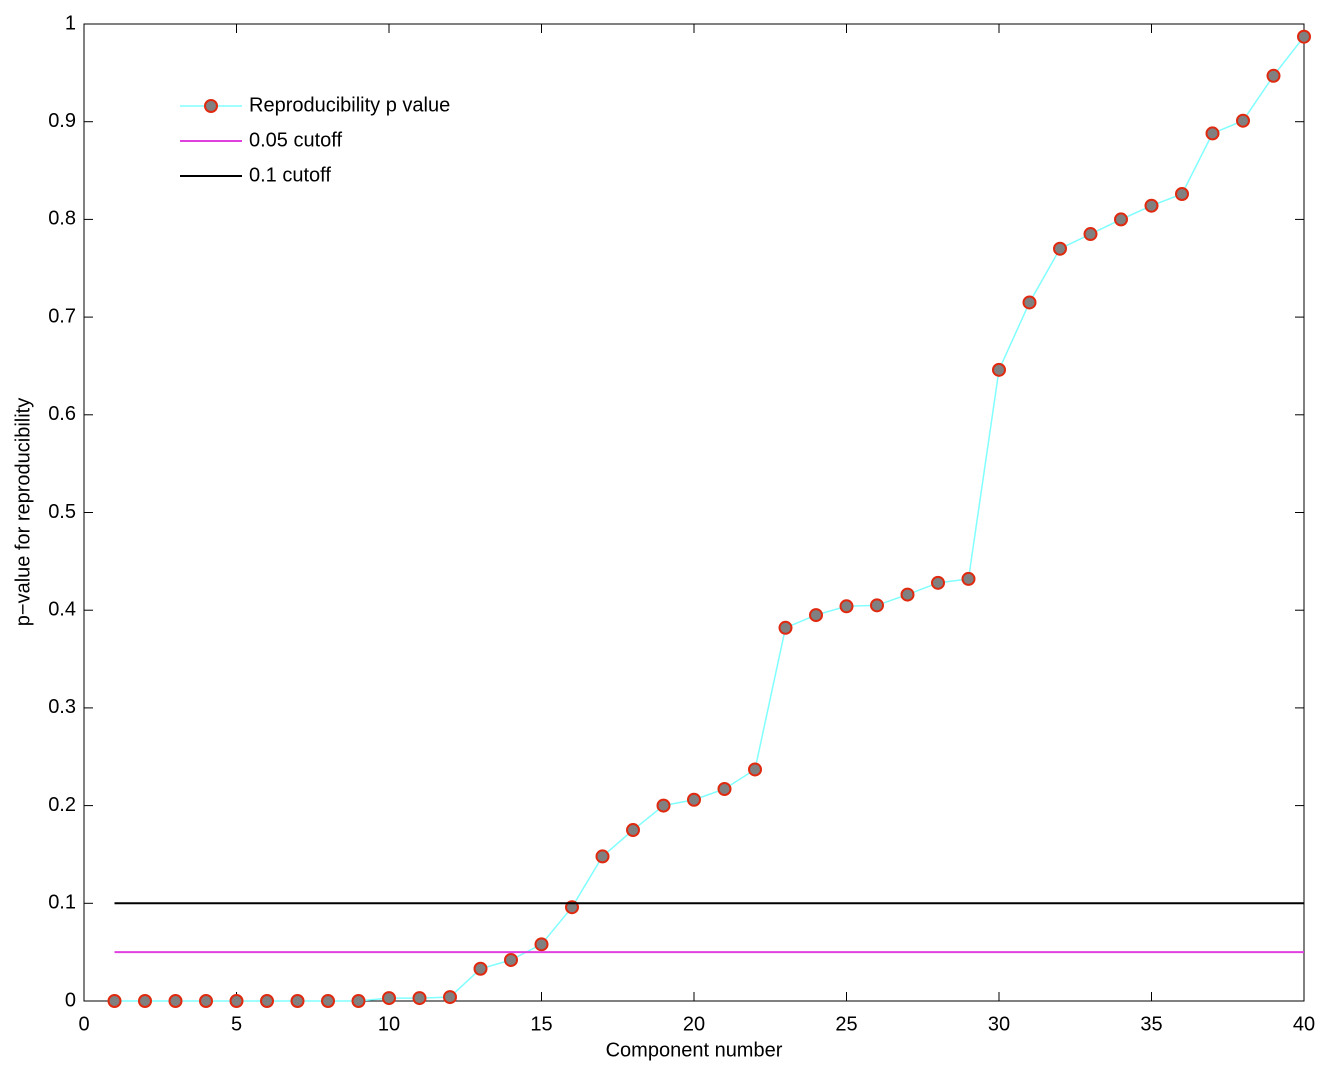  I want to click on y-tick-label: 0.5, so click(62, 512).